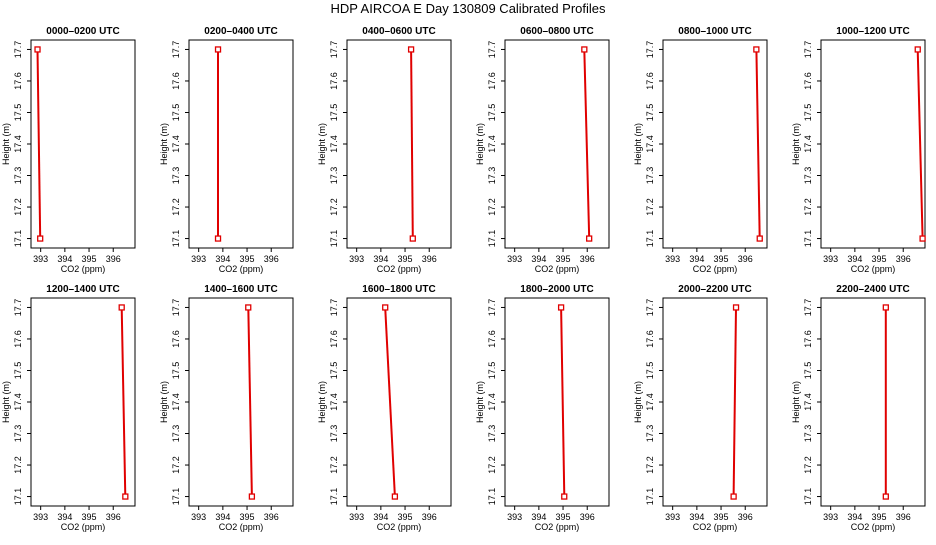 Image resolution: width=936 pixels, height=545 pixels. Describe the element at coordinates (240, 289) in the screenshot. I see `panel-title: 1400–1600 UTC` at that location.